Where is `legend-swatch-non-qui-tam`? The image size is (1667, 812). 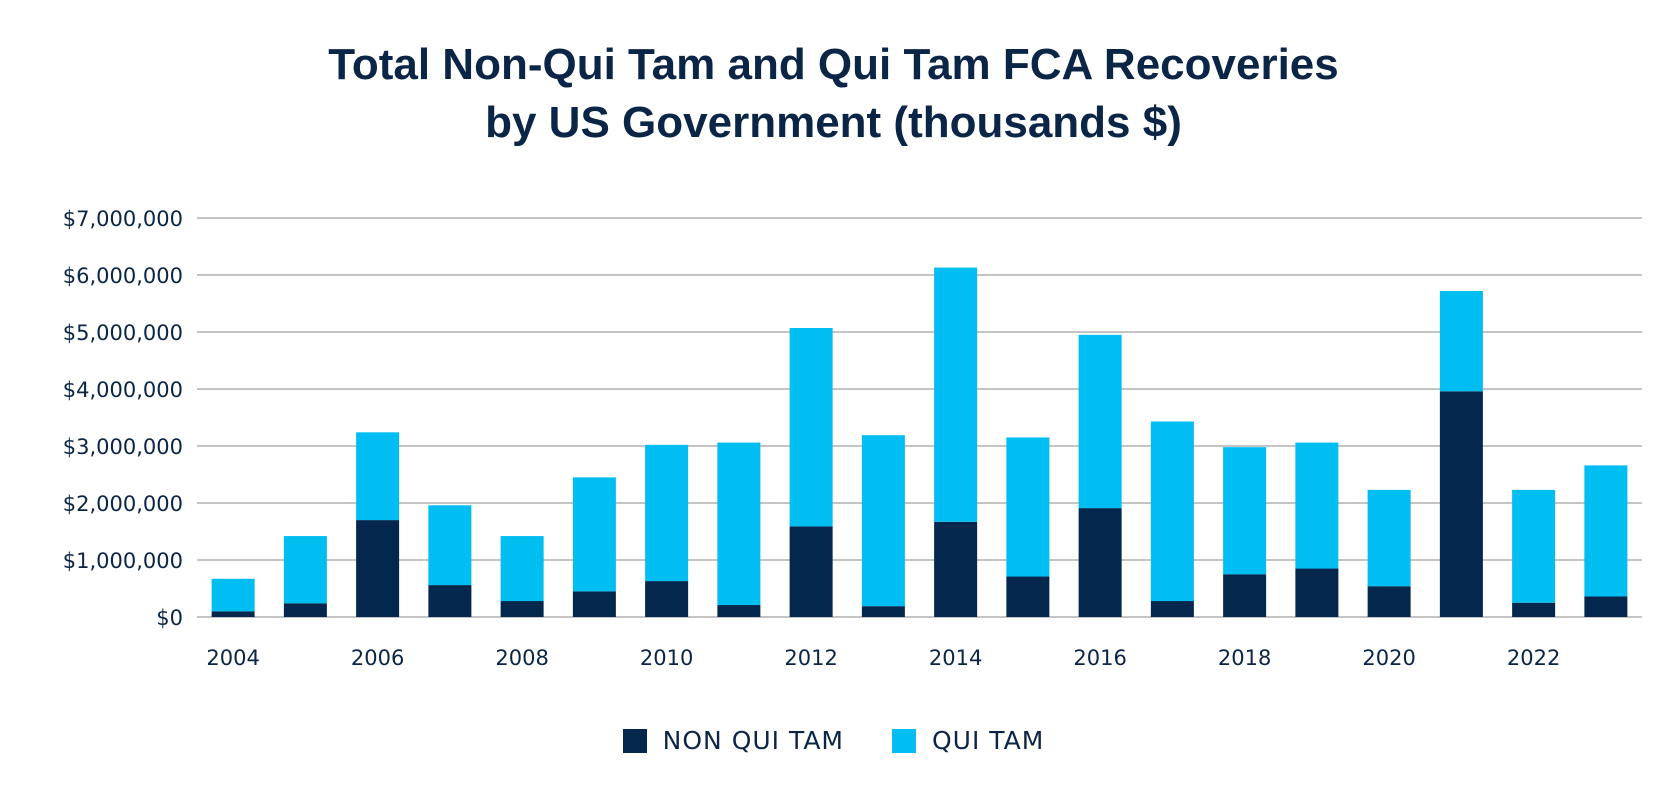 legend-swatch-non-qui-tam is located at coordinates (634, 740).